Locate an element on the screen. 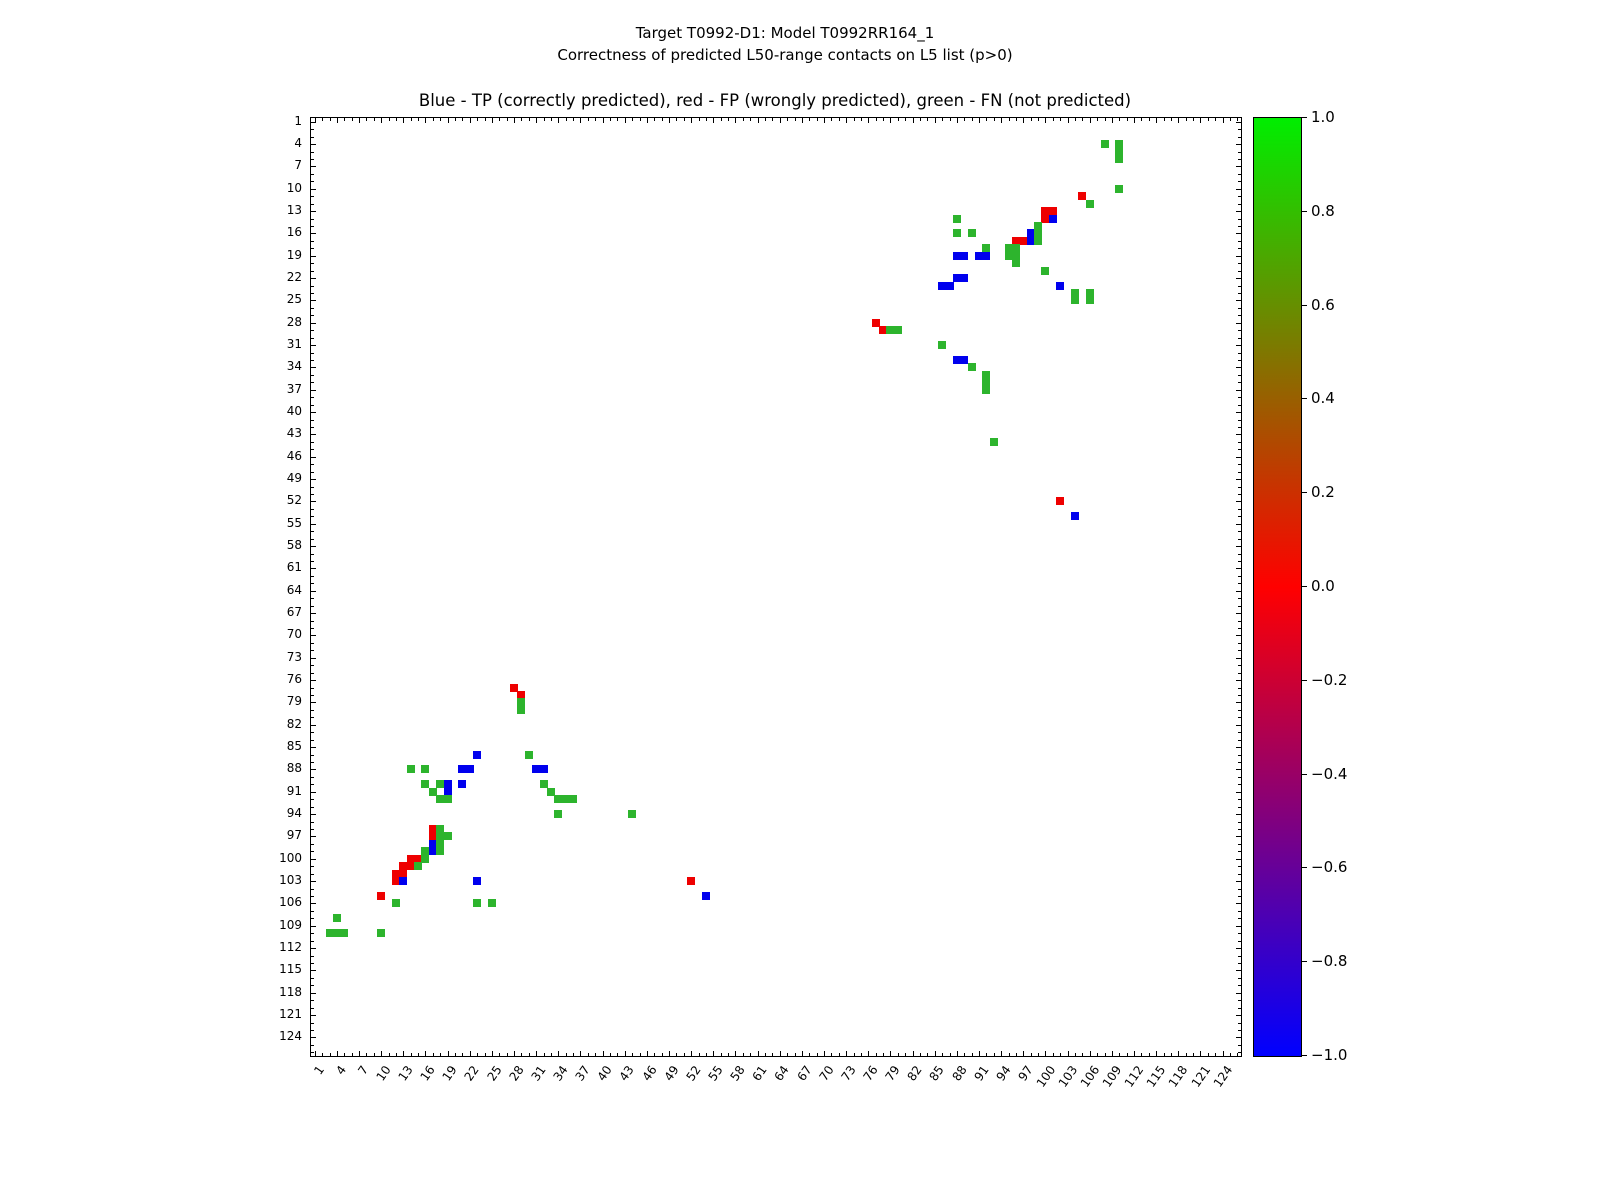  y-tick-label: 43 is located at coordinates (294, 433).